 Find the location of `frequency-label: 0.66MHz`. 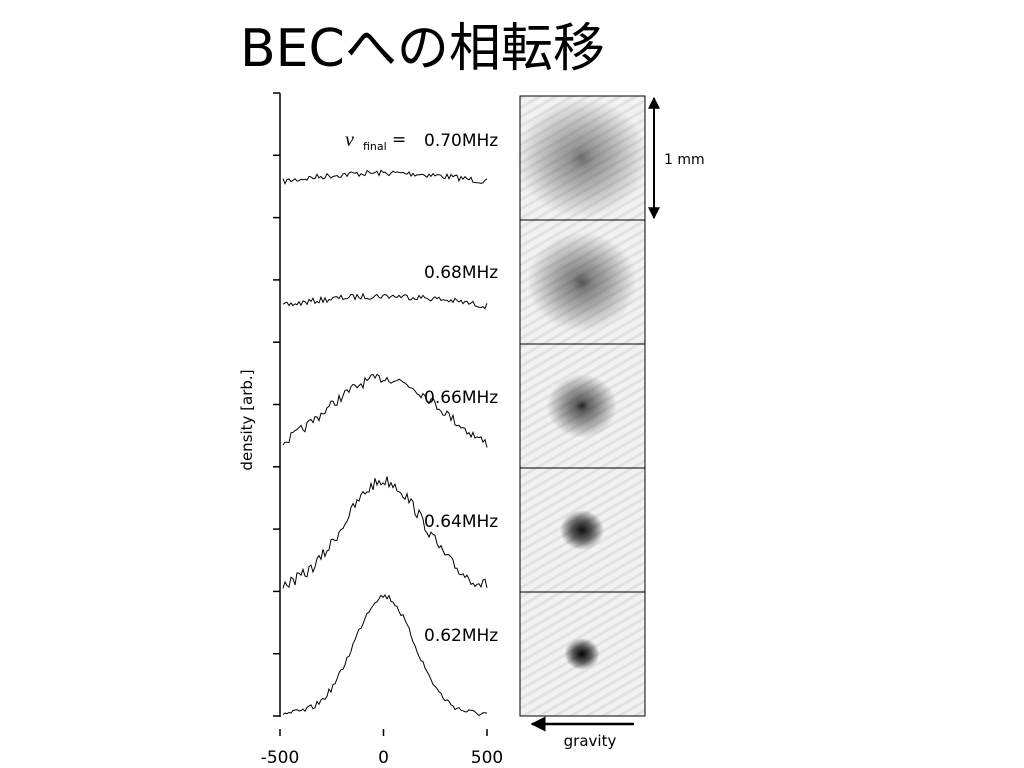

frequency-label: 0.66MHz is located at coordinates (461, 398).